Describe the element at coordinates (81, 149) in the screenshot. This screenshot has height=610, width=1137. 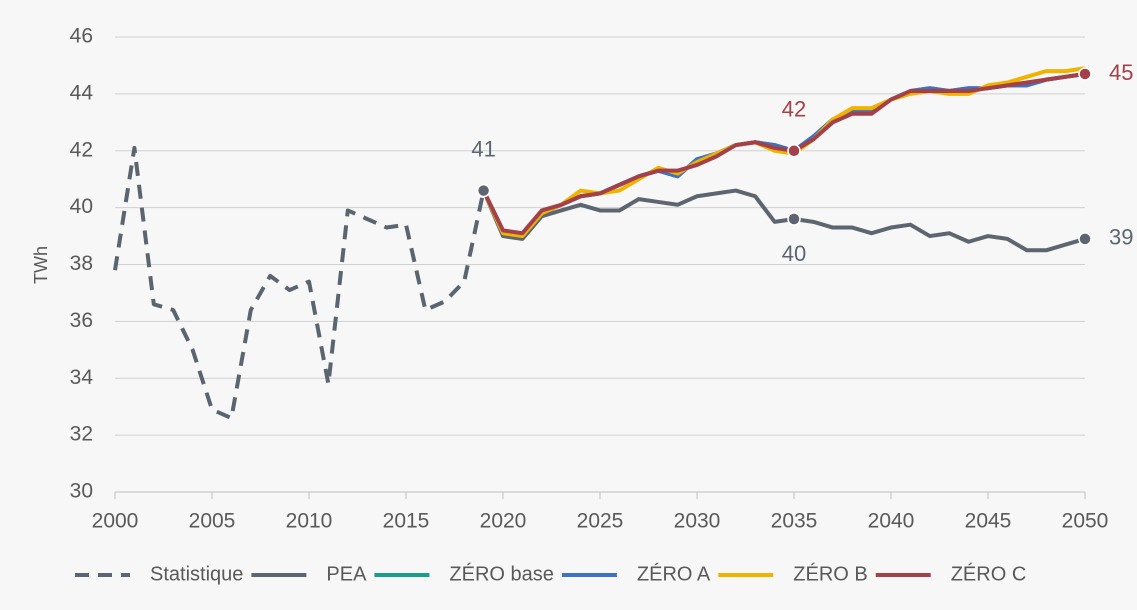
I see `y-tick-label: 42` at that location.